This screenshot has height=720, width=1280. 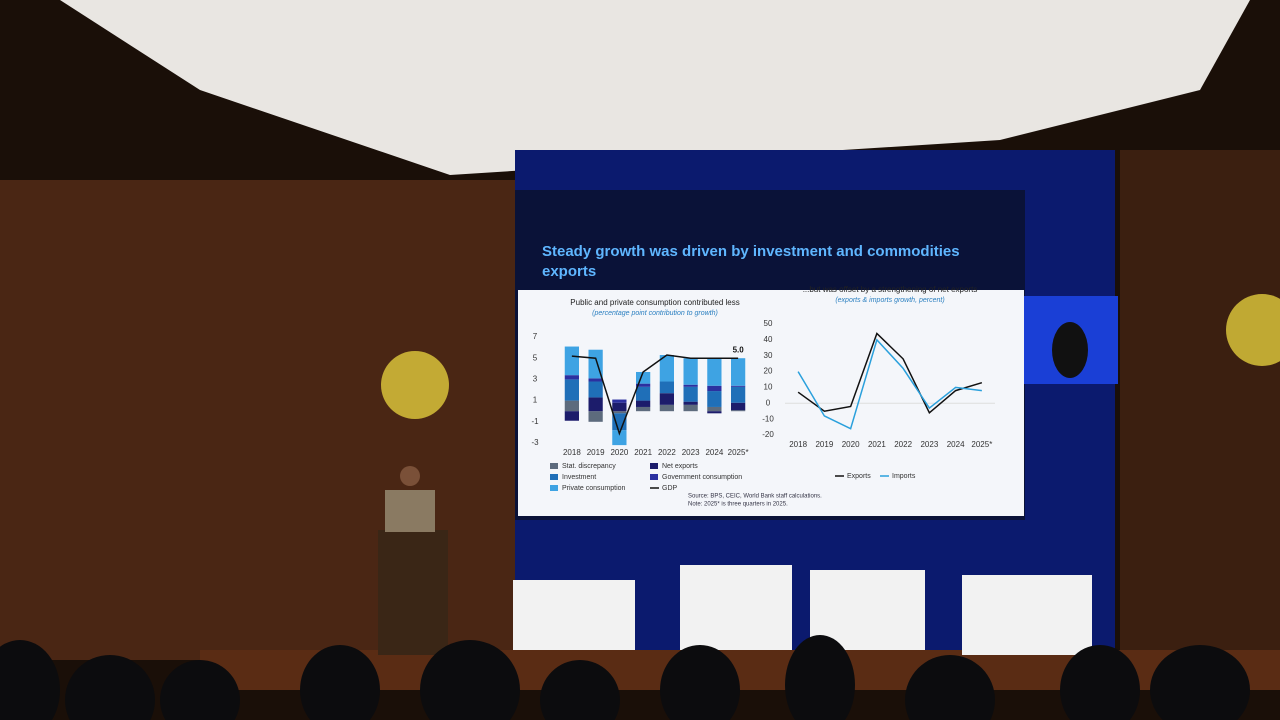 I want to click on legend-label: Private consumption, so click(x=594, y=488).